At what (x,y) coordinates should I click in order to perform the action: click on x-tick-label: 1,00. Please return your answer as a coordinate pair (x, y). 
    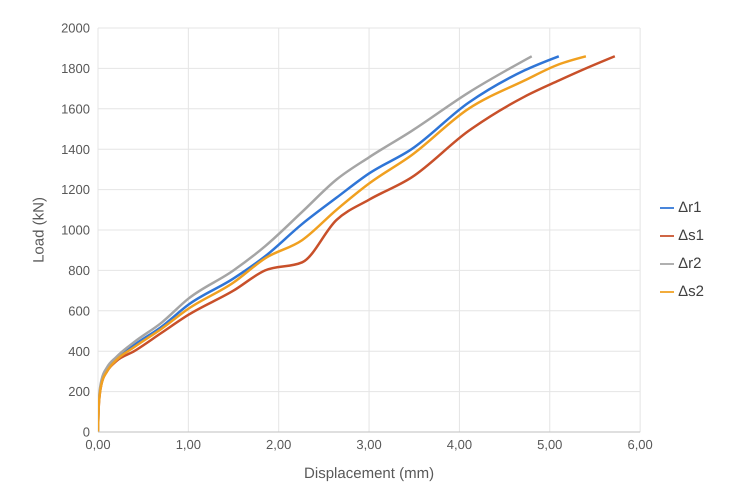
    Looking at the image, I should click on (189, 444).